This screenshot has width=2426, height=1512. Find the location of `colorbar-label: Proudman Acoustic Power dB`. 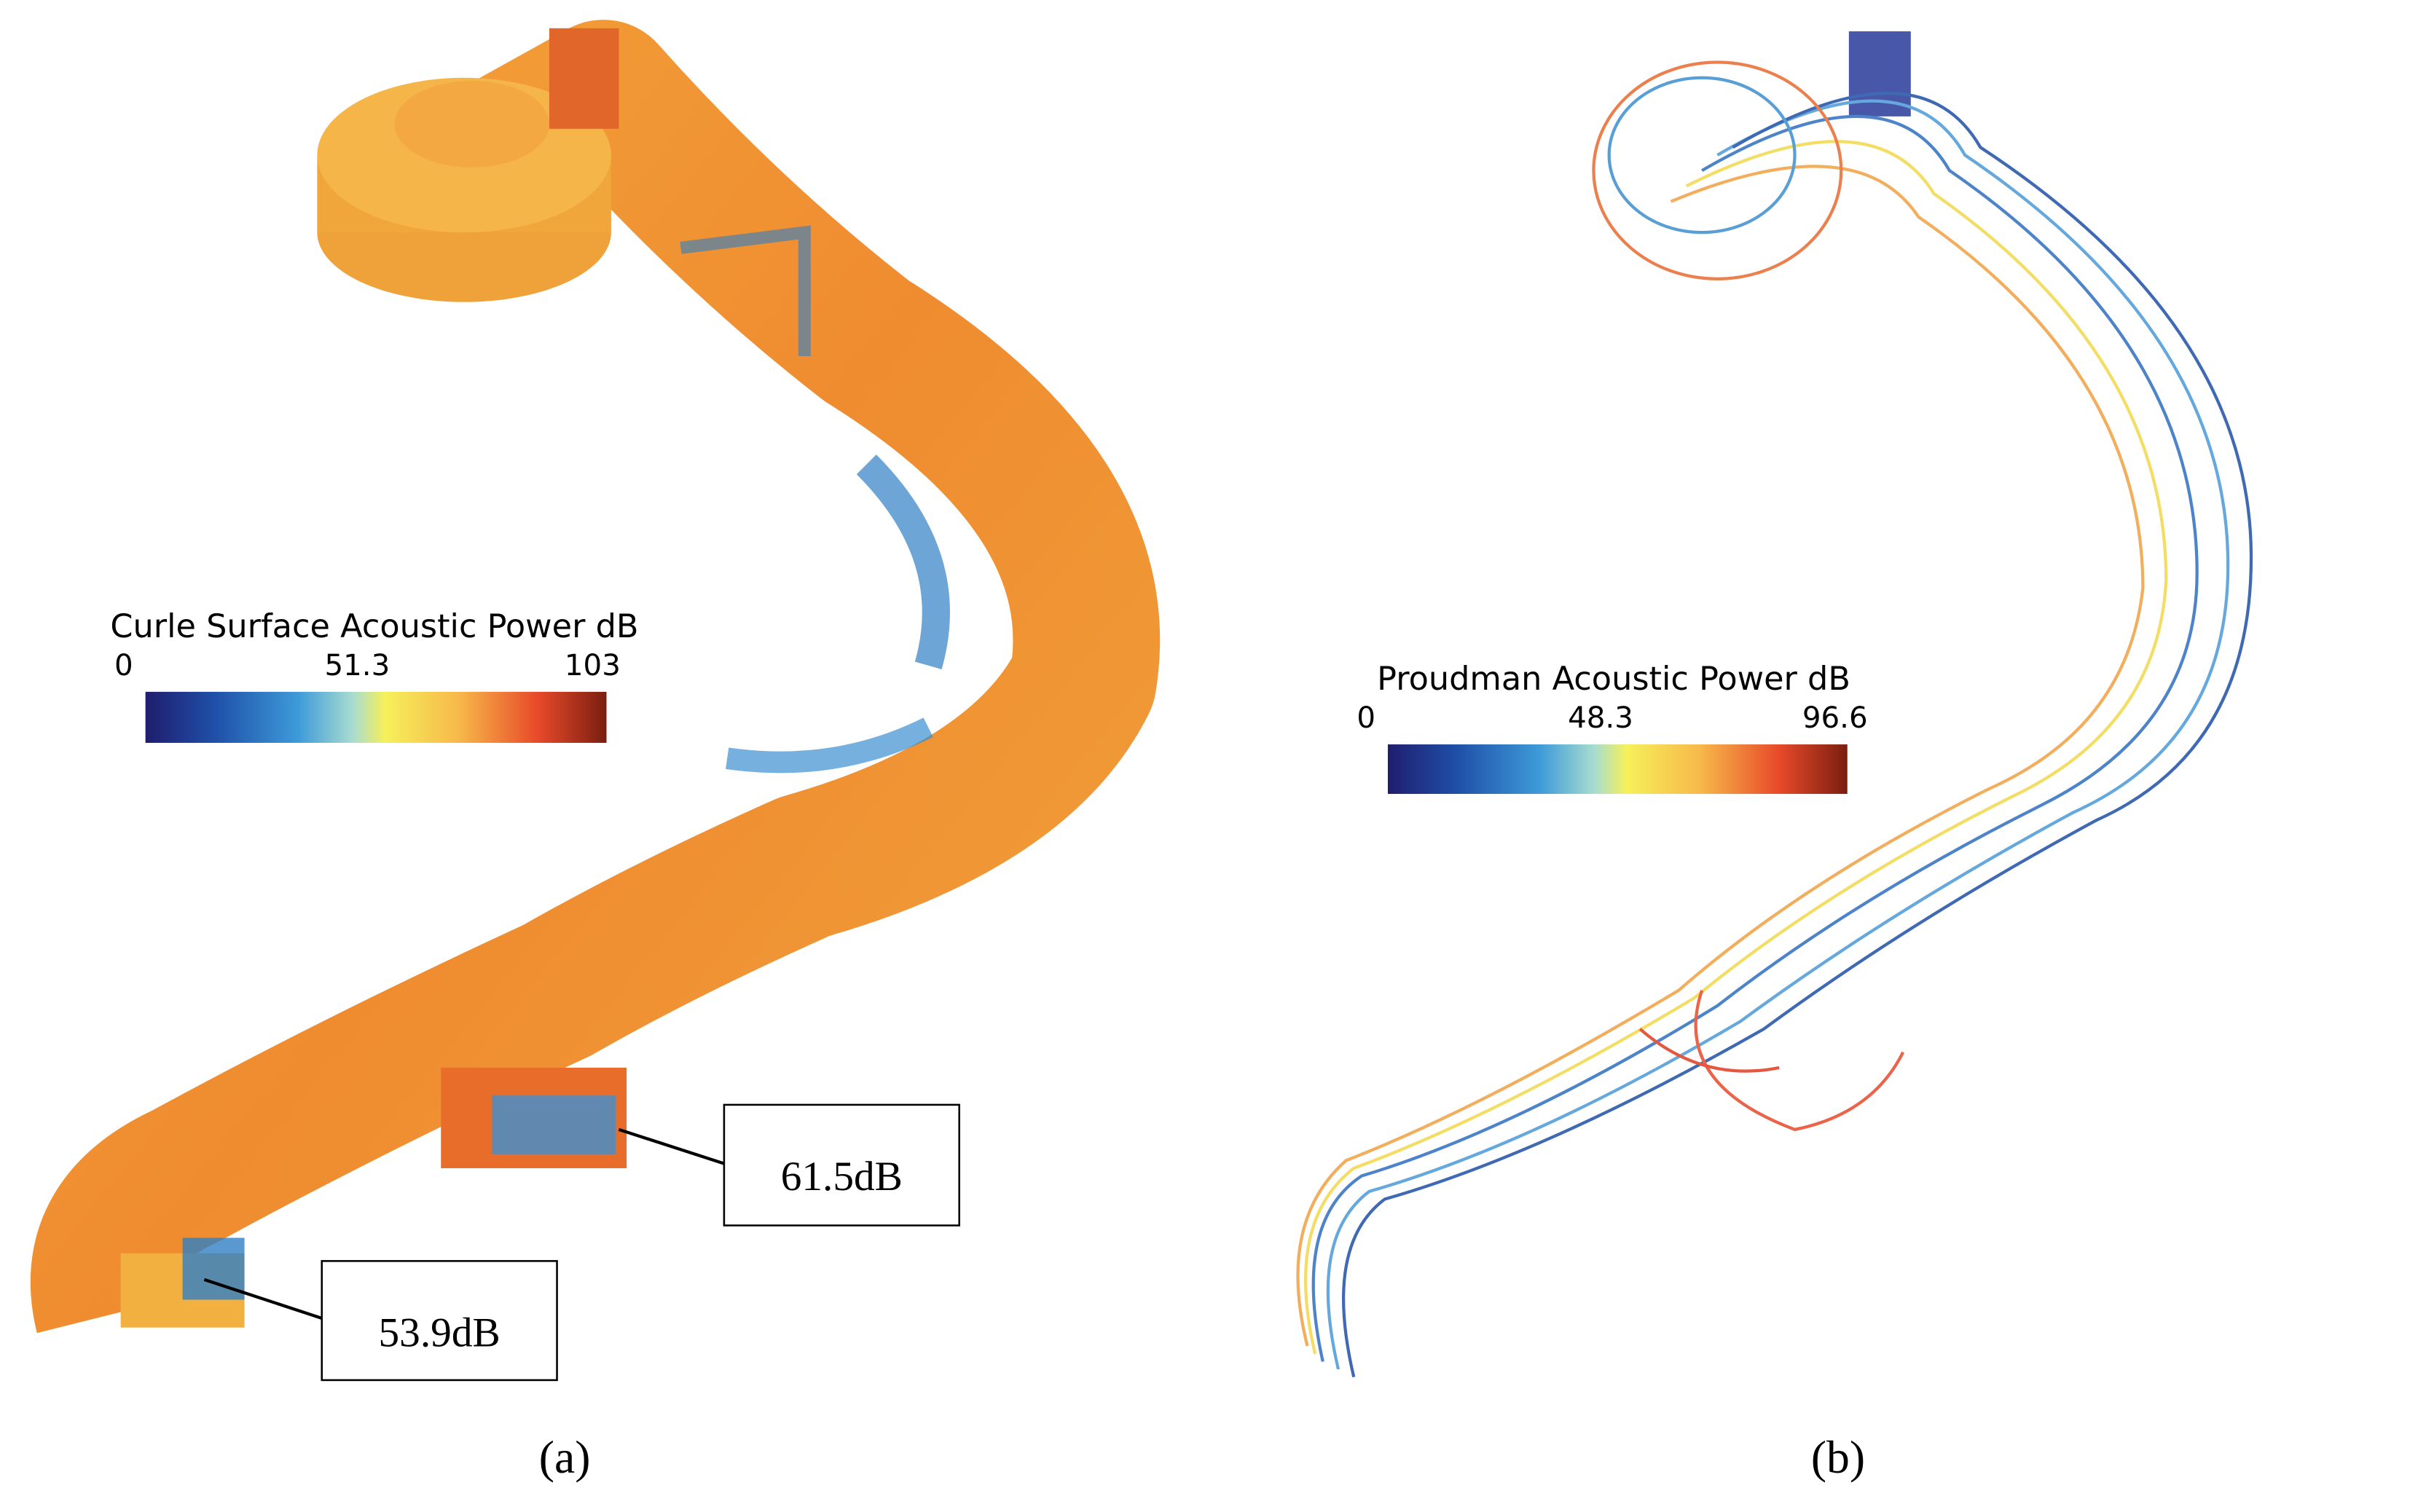

colorbar-label: Proudman Acoustic Power dB is located at coordinates (1613, 679).